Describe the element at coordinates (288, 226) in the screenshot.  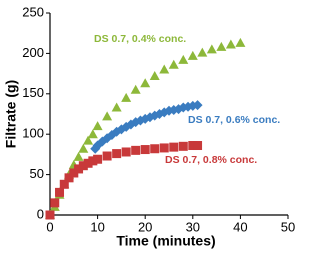
I see `x-tick-label: 50` at that location.